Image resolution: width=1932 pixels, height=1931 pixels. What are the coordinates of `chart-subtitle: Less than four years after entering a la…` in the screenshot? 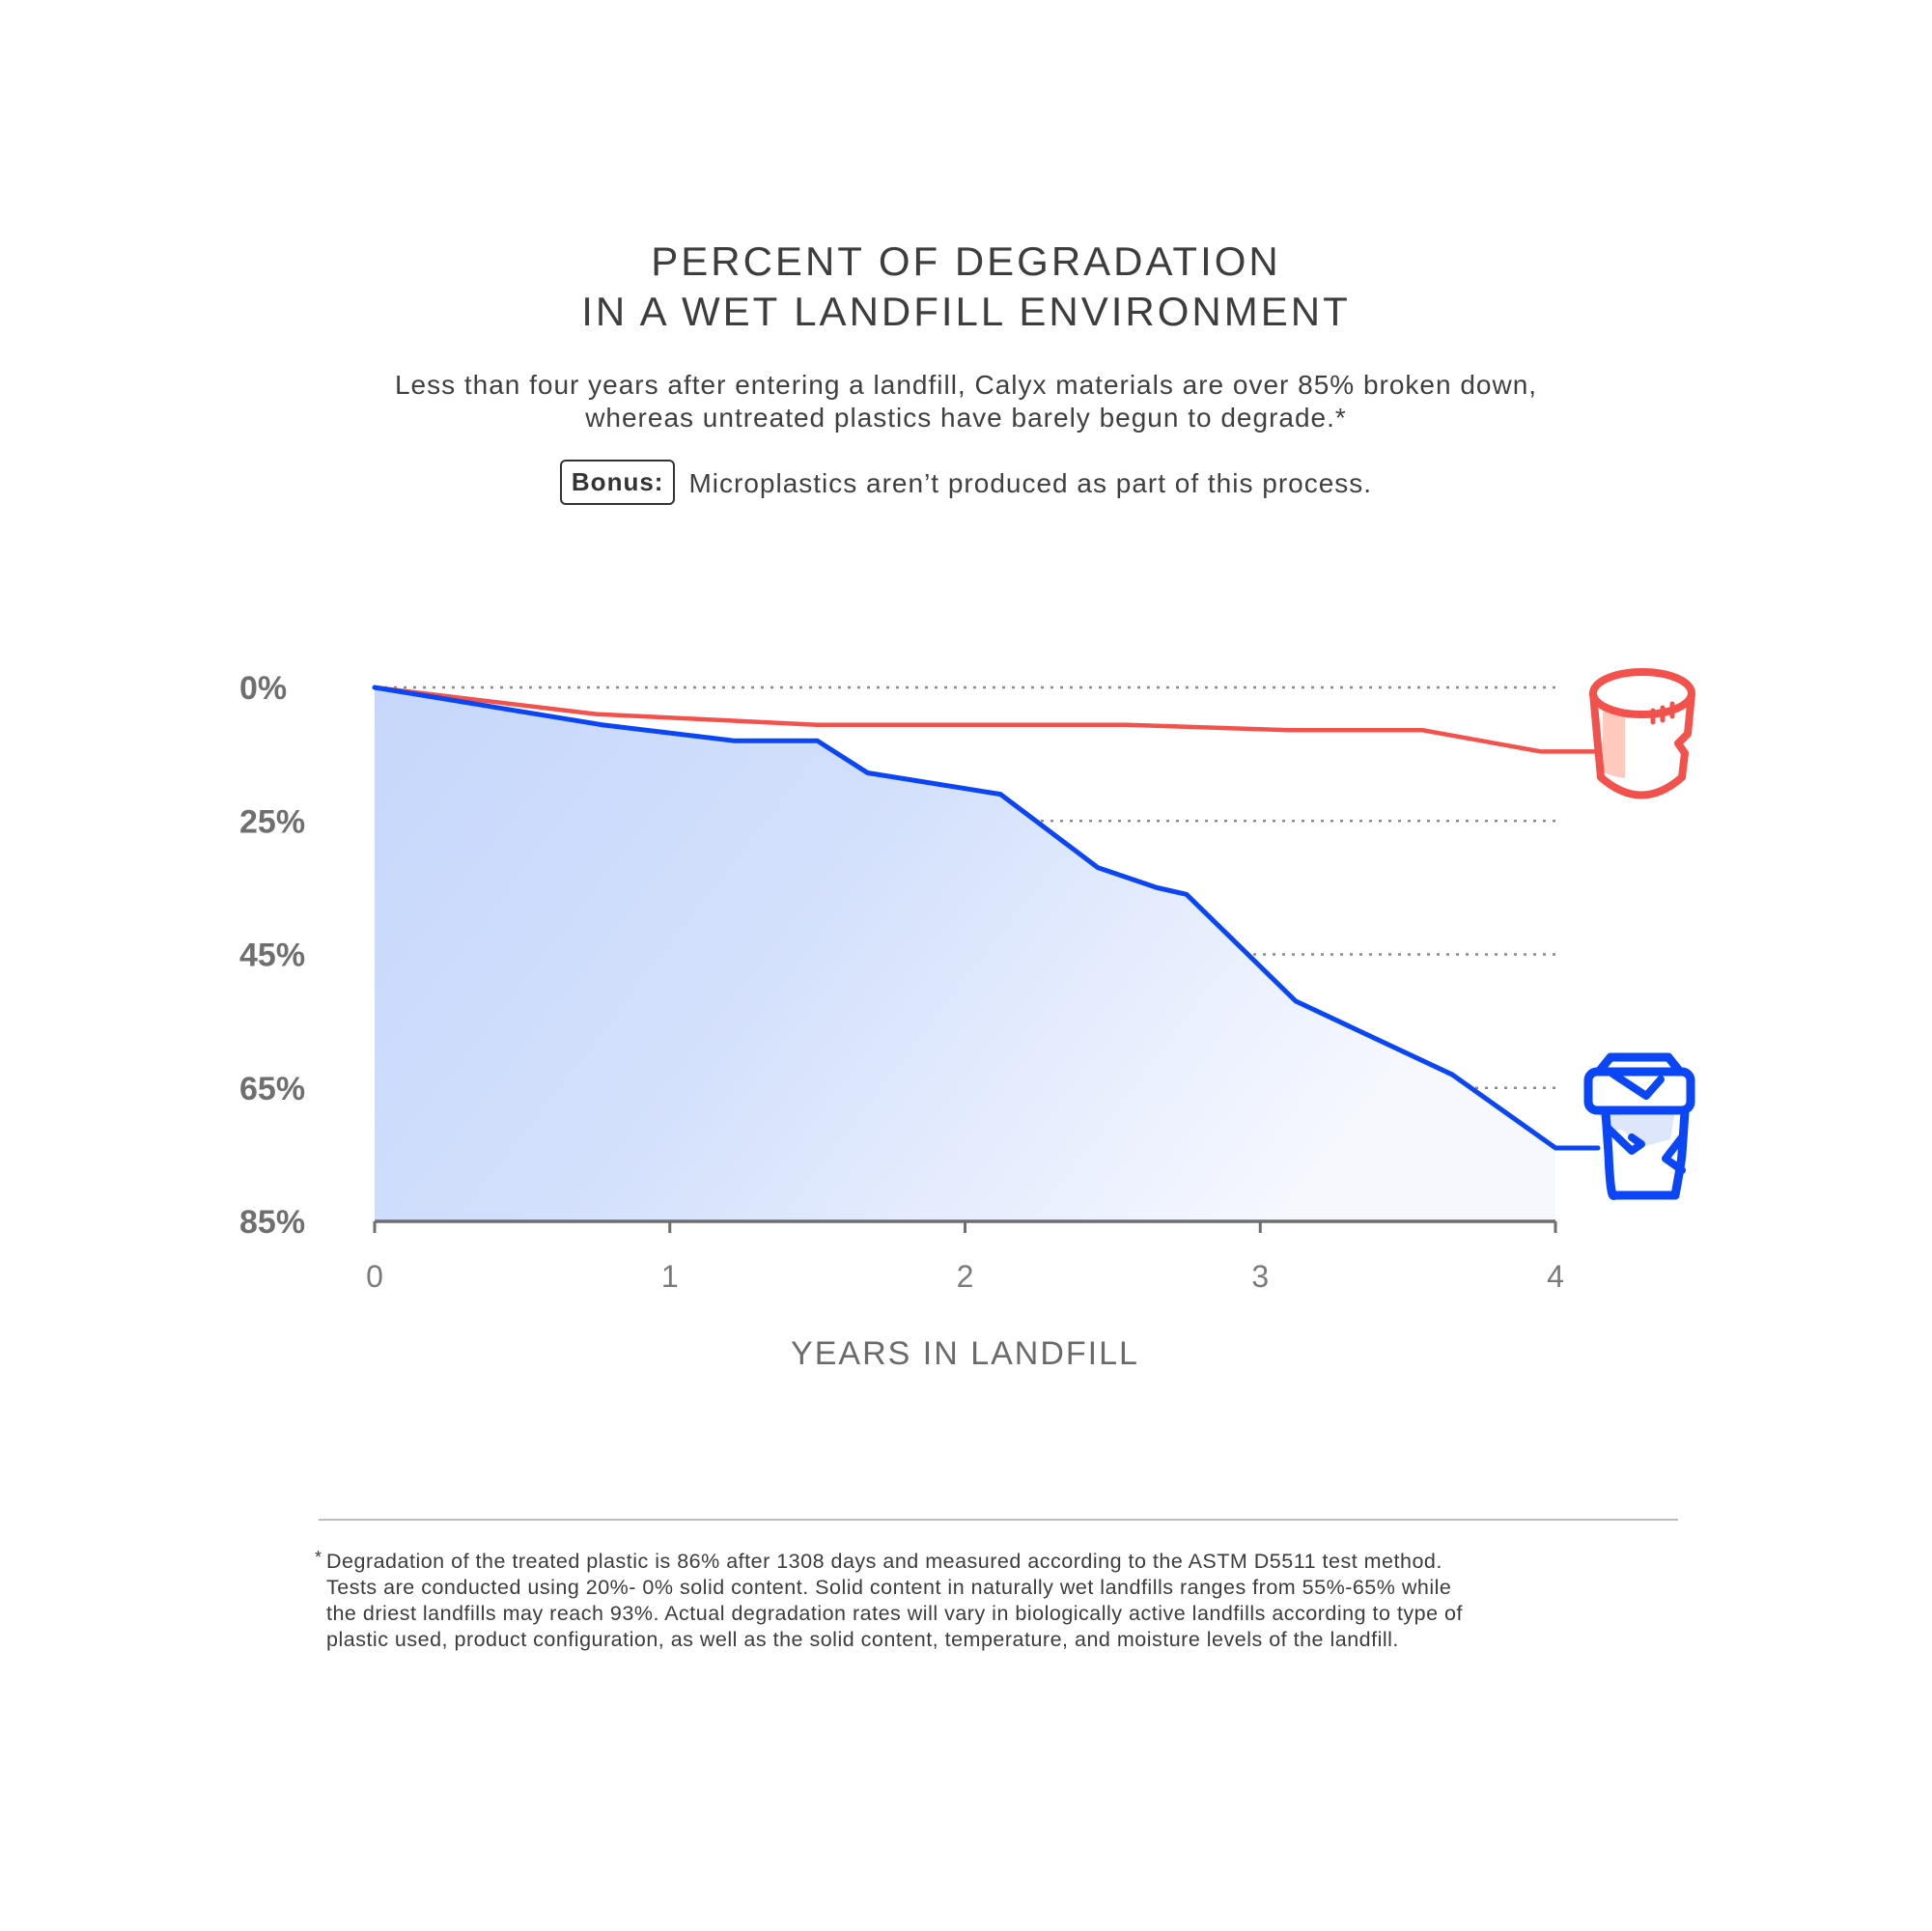 It's located at (966, 401).